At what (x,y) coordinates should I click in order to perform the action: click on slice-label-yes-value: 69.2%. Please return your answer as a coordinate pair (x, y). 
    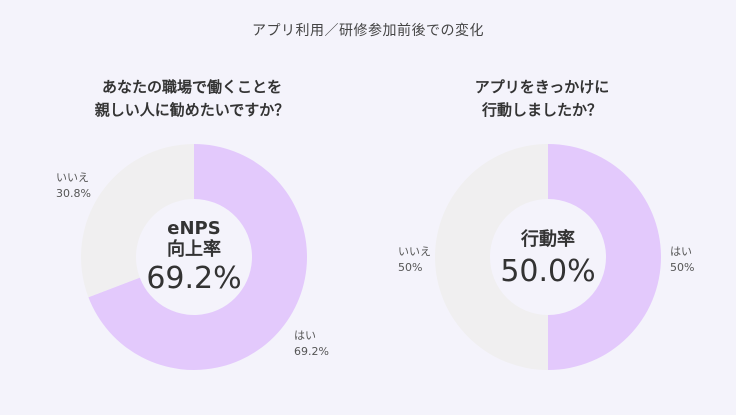
    Looking at the image, I should click on (311, 351).